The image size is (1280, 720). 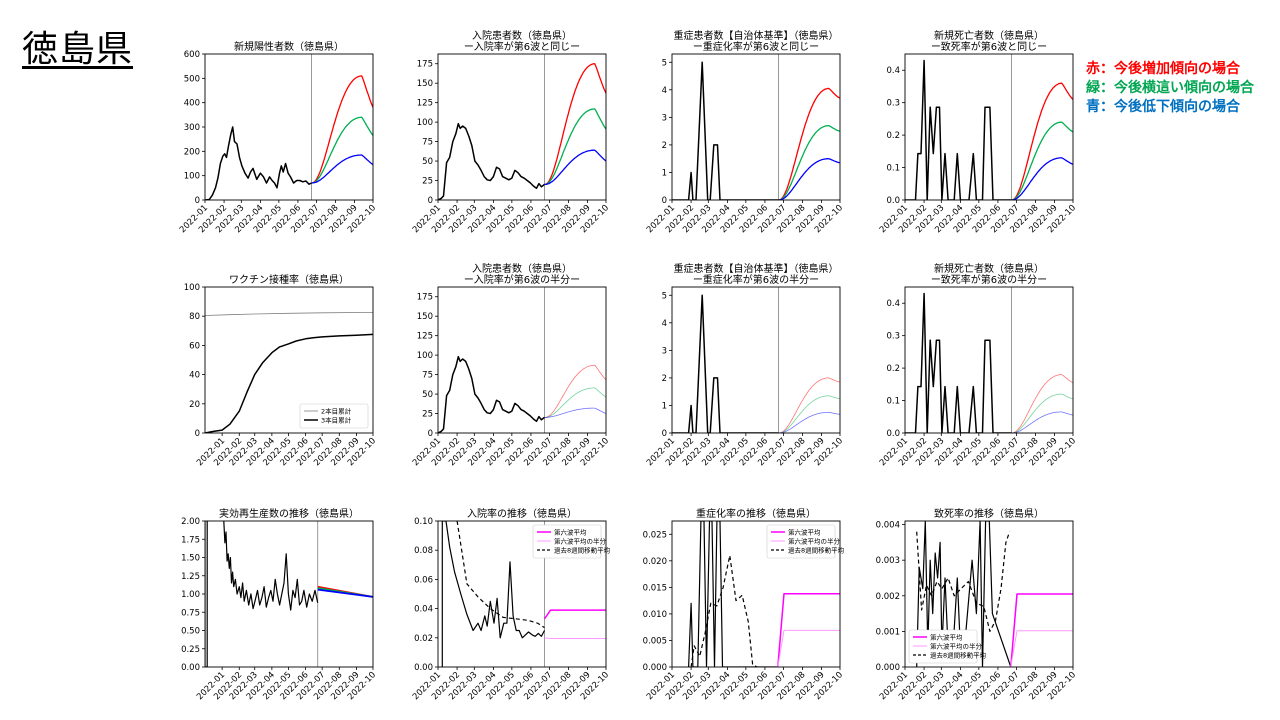 I want to click on chart-title: 新規陽性者数（徳島県）, so click(x=289, y=46).